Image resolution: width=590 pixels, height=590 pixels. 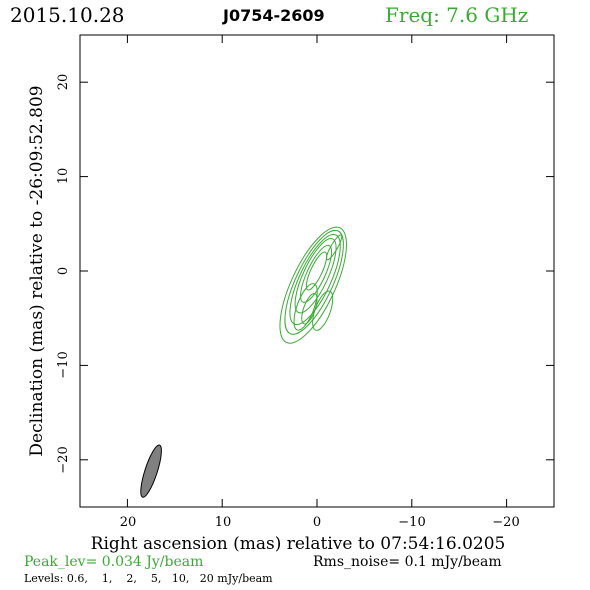 What do you see at coordinates (63, 459) in the screenshot?
I see `y-tick-label: −20` at bounding box center [63, 459].